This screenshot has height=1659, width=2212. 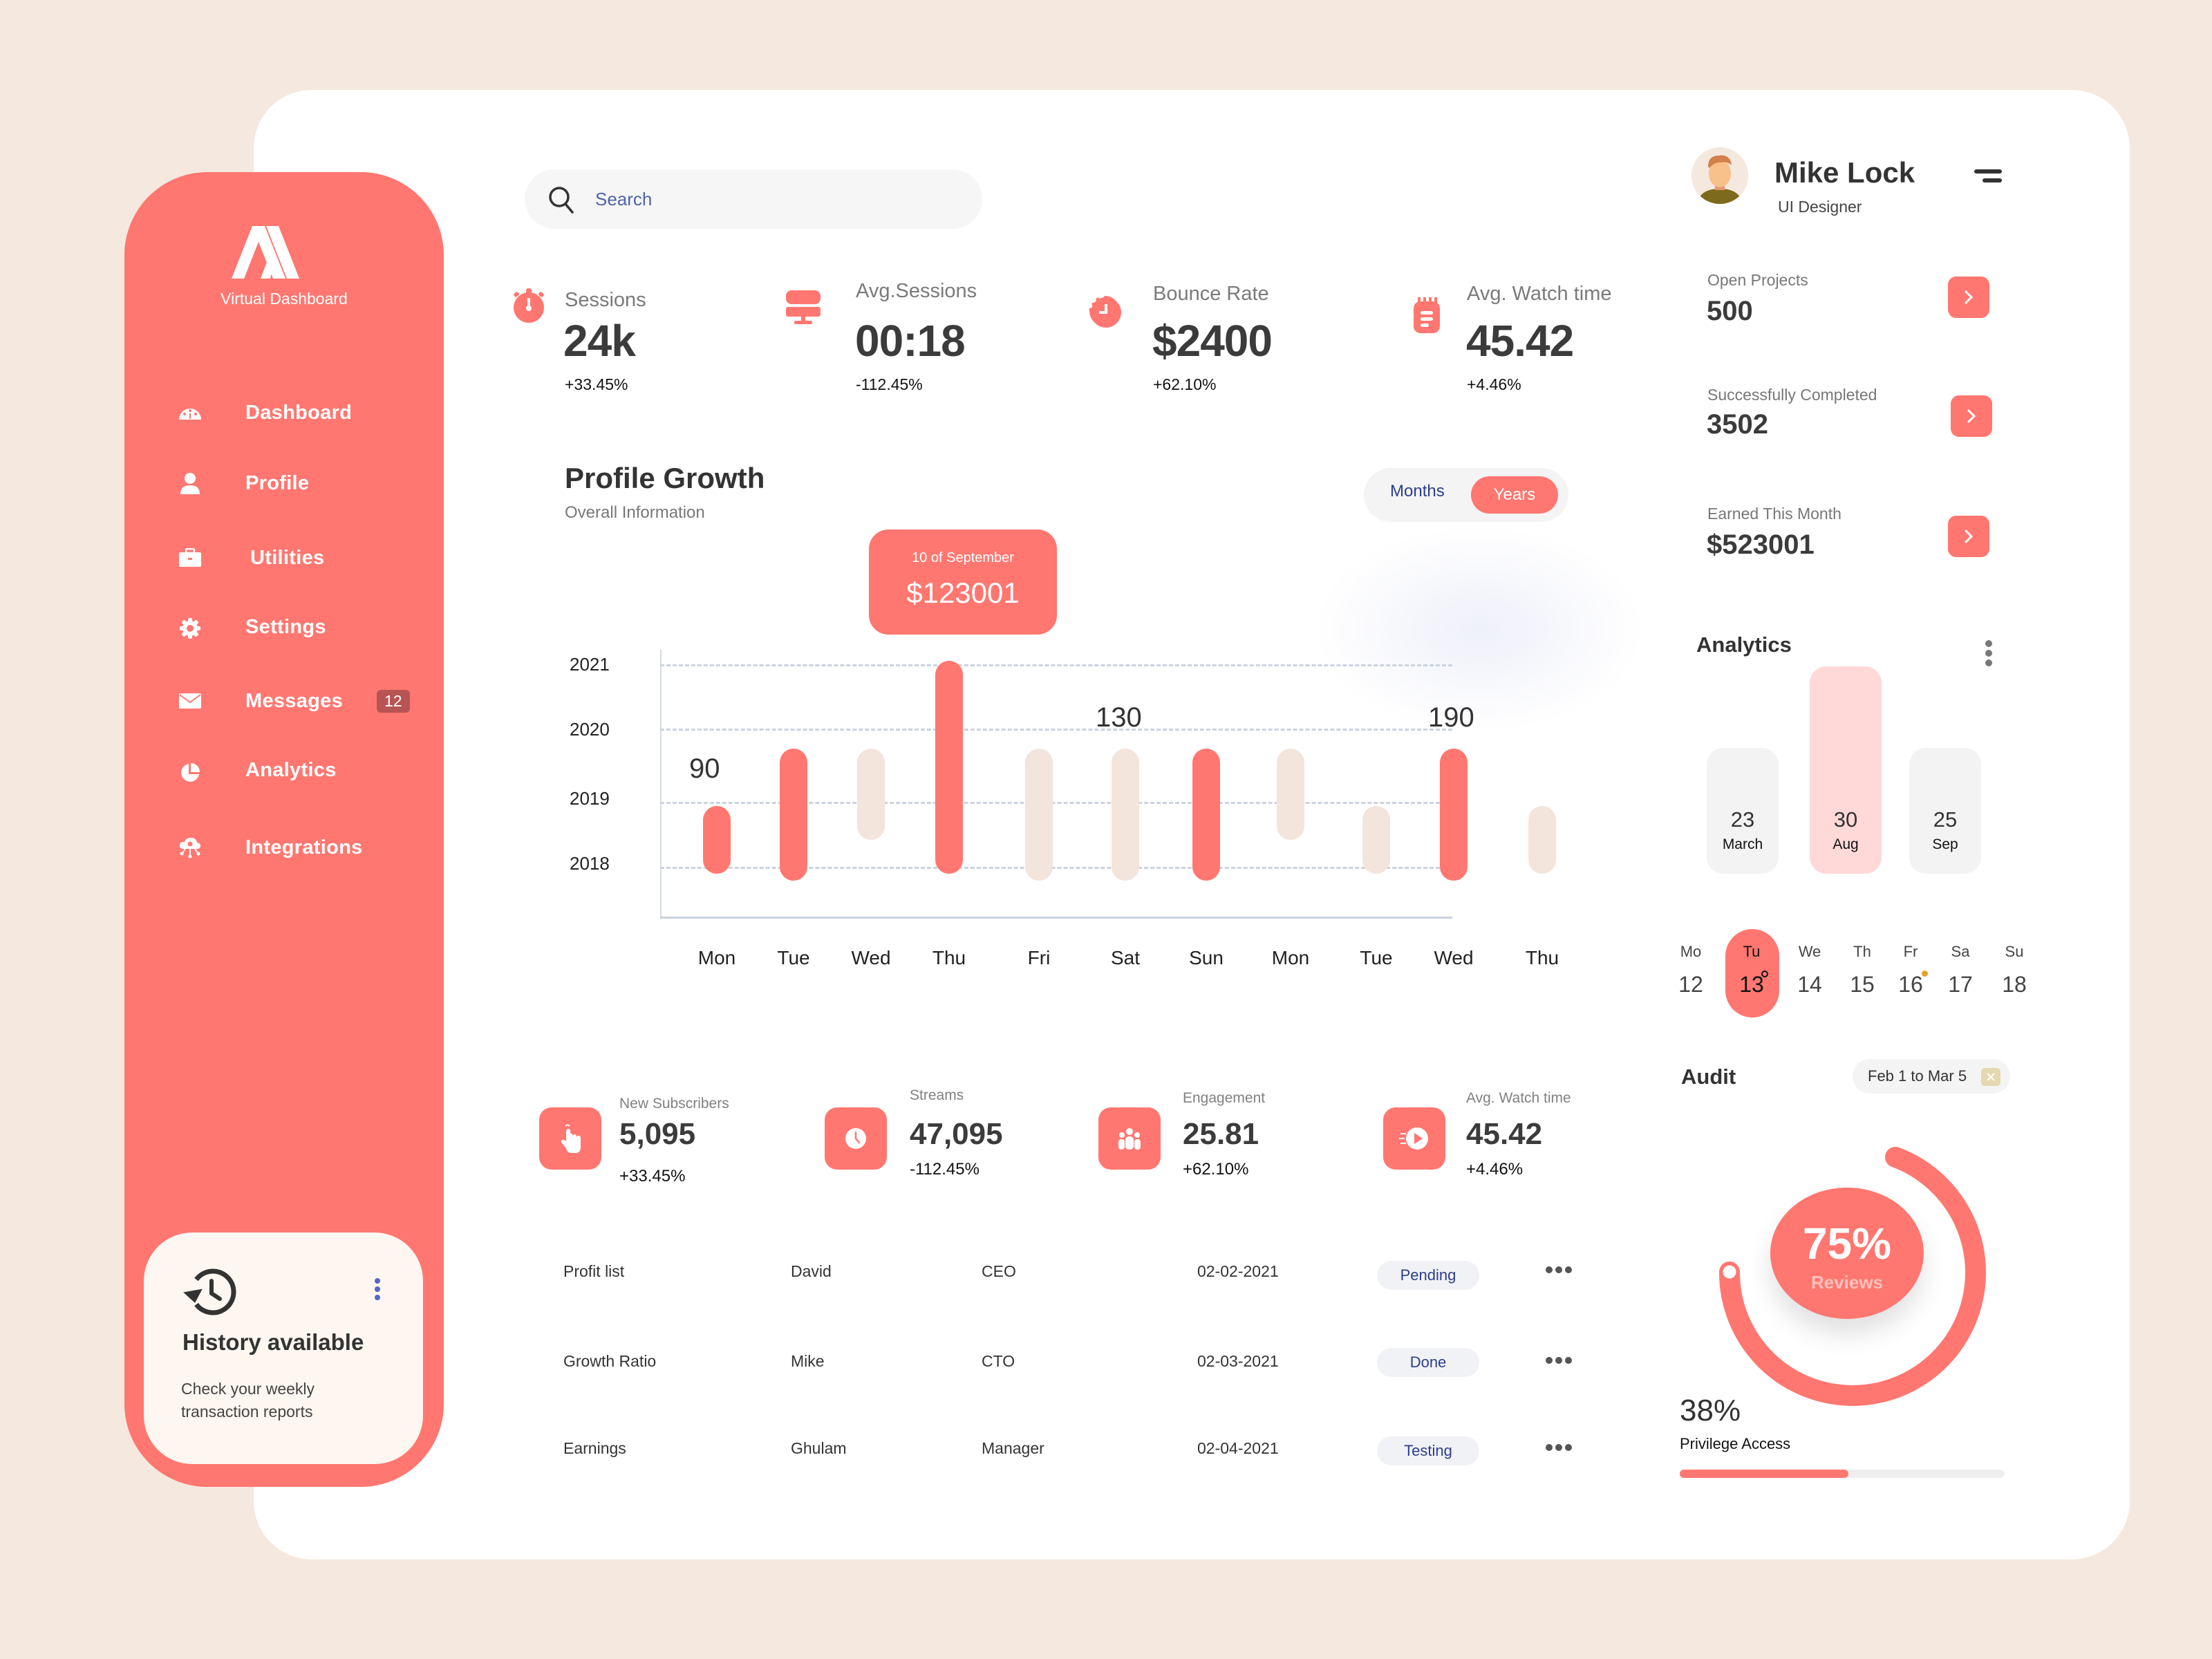 I want to click on close-icon, so click(x=1991, y=1077).